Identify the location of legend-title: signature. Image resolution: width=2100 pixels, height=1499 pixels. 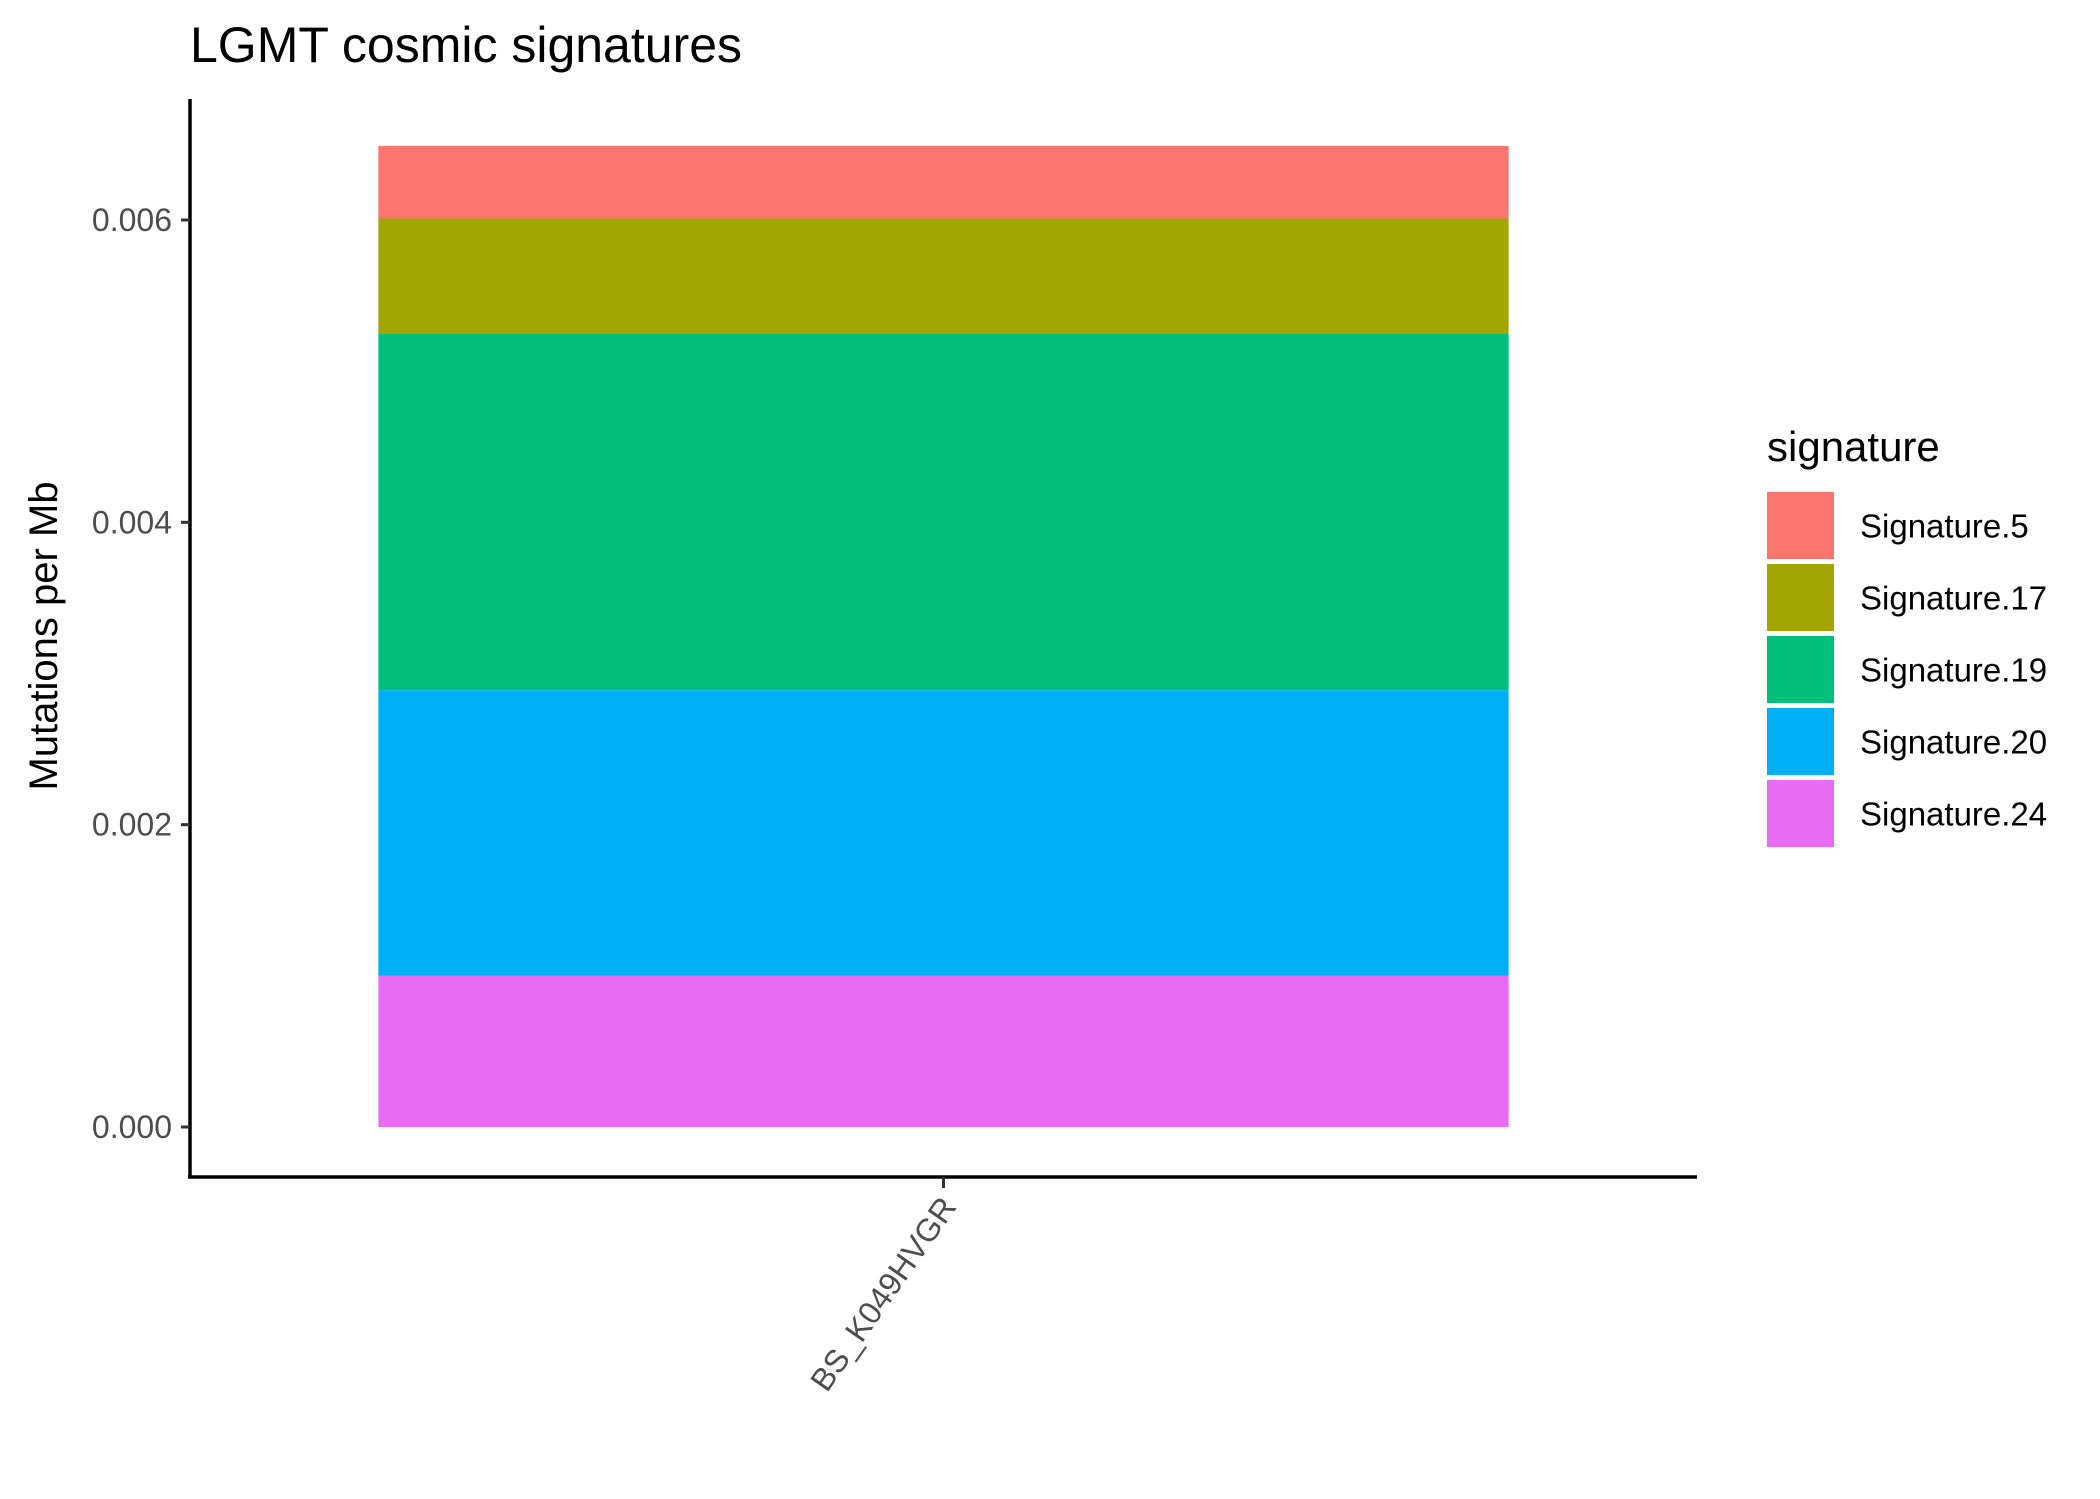
(1853, 446).